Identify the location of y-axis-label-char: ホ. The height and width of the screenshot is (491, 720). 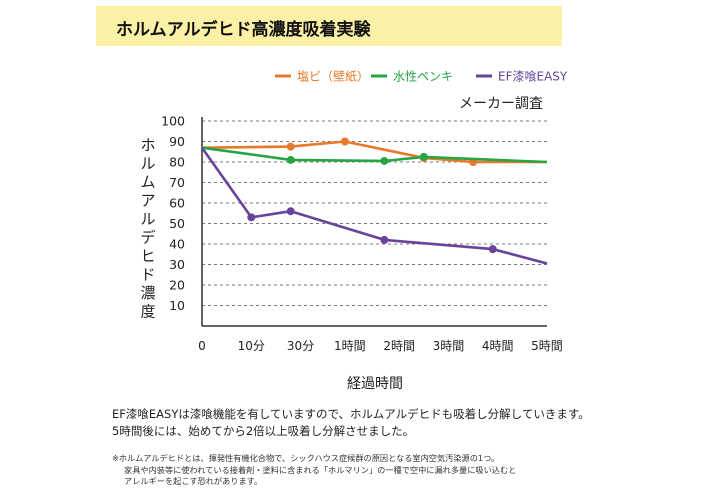
(147, 145).